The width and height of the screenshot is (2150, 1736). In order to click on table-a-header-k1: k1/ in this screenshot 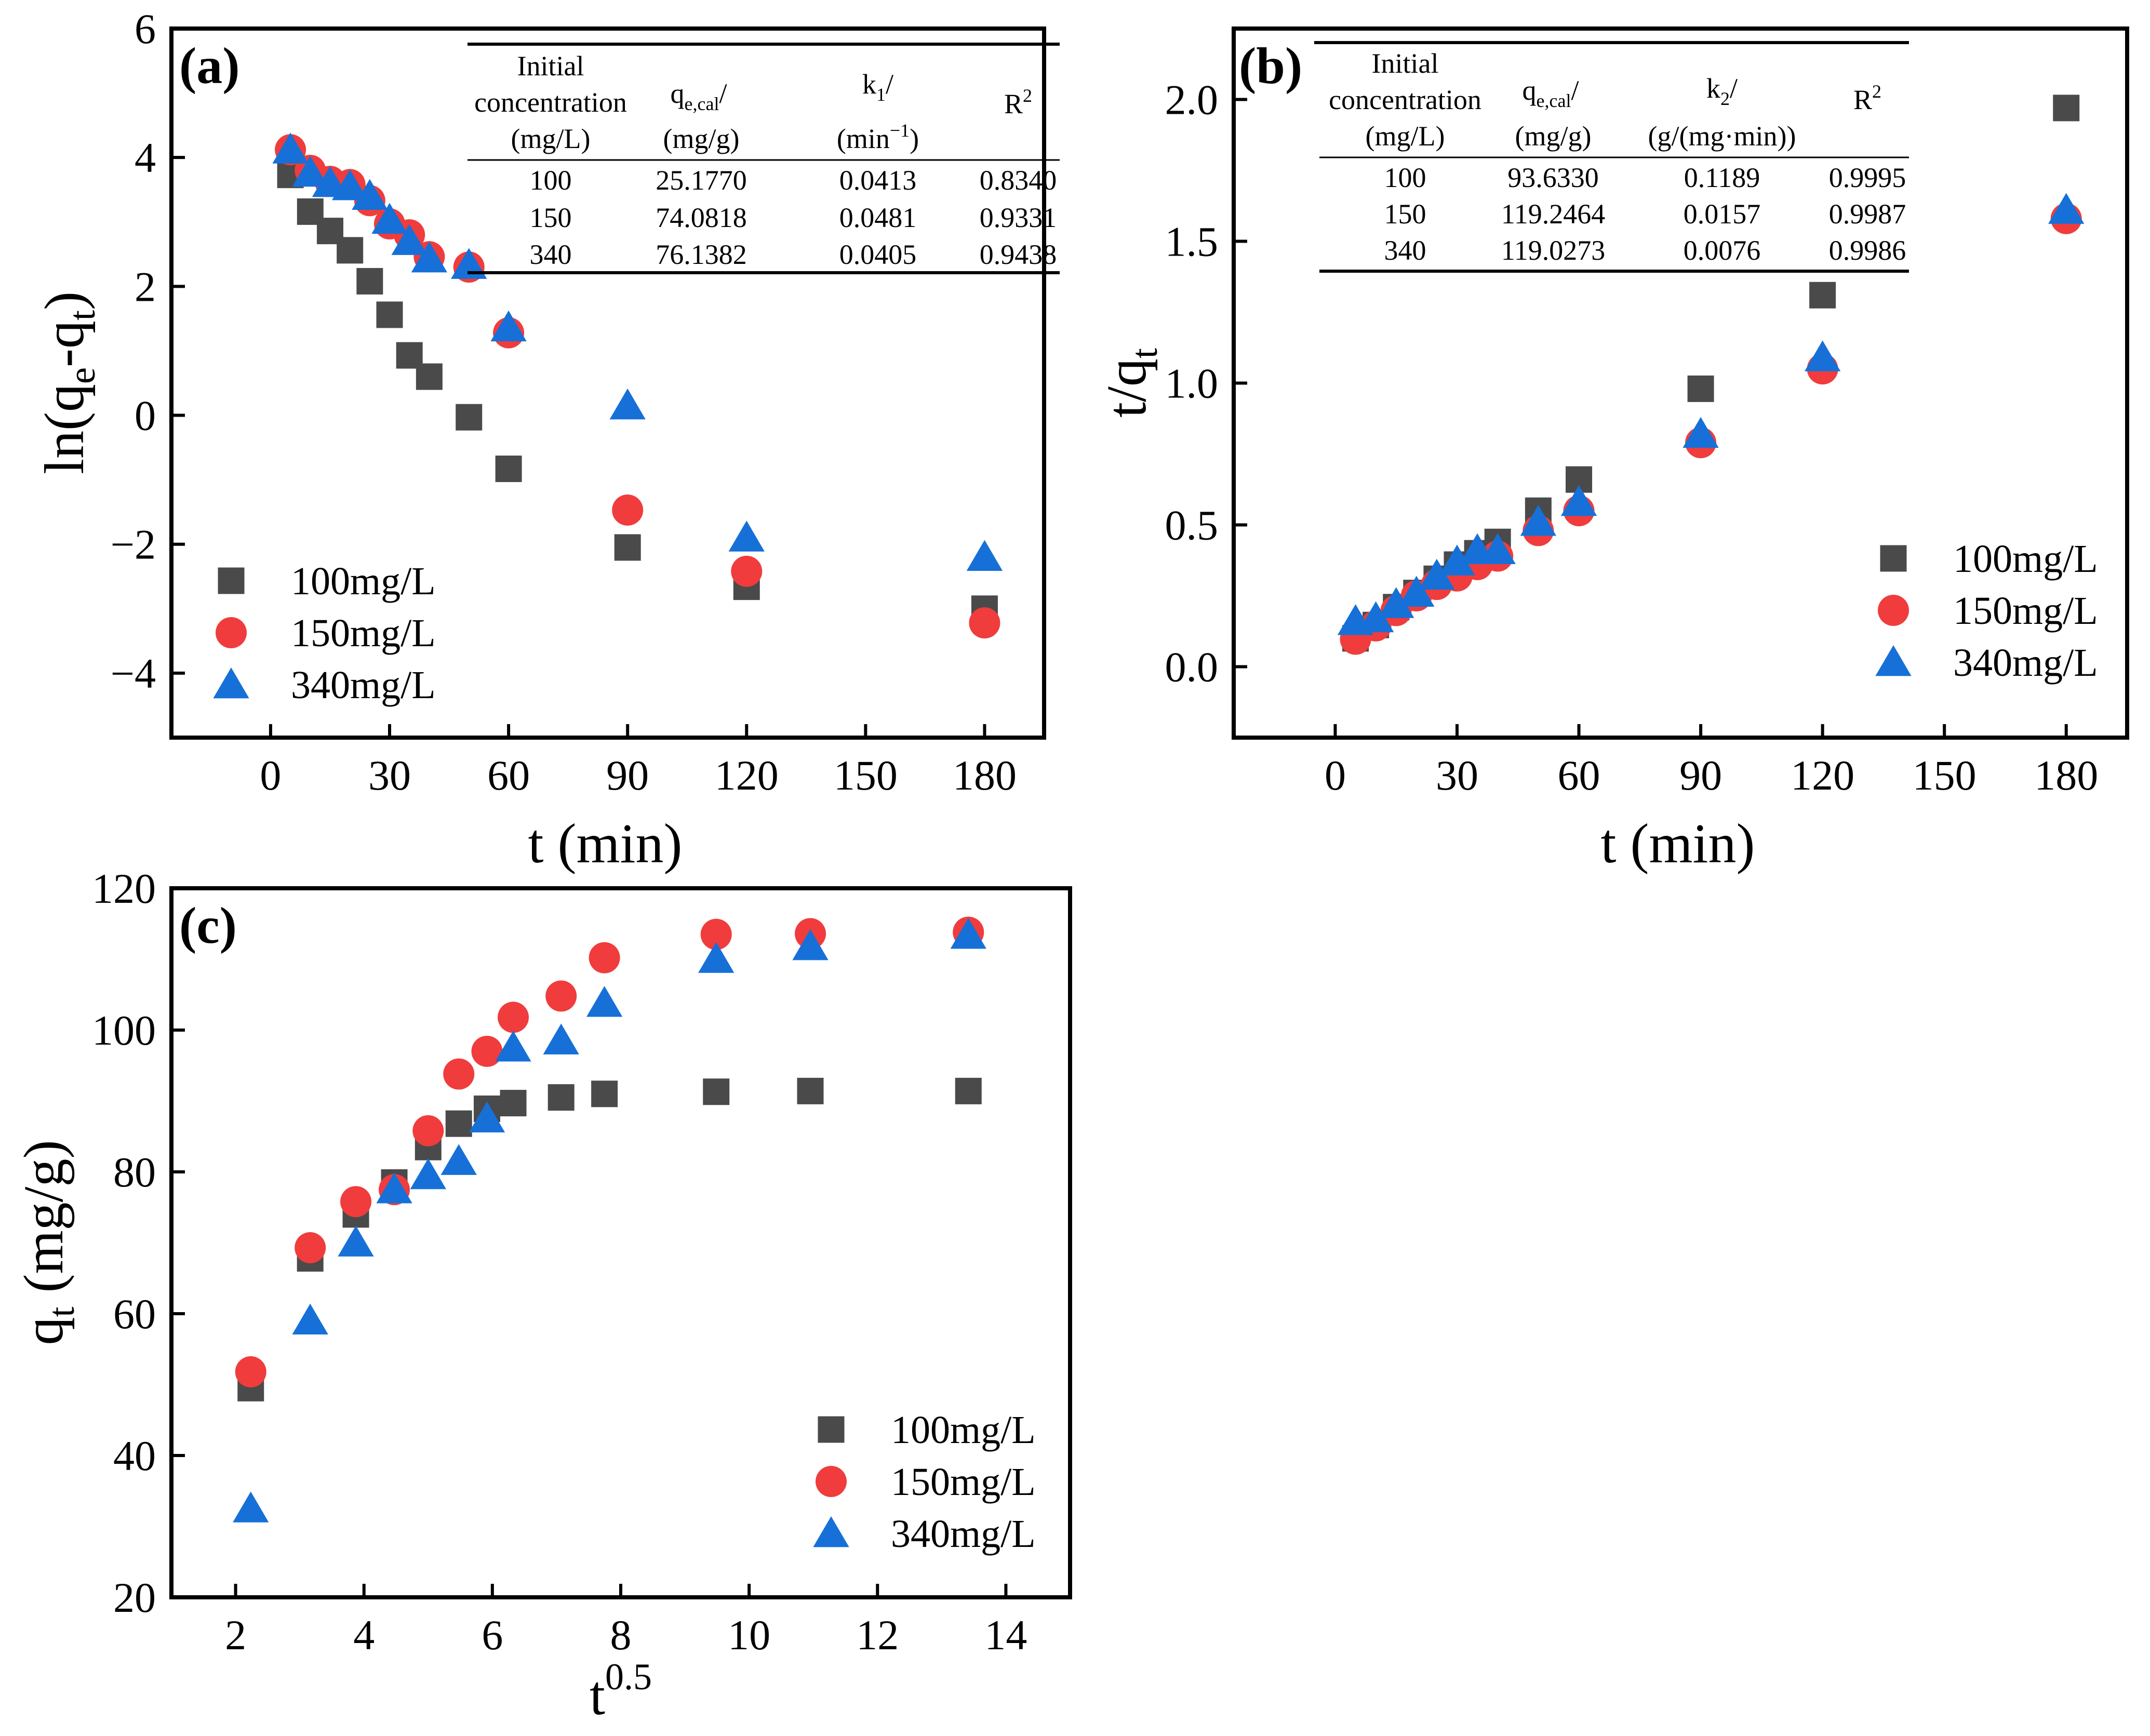, I will do `click(877, 87)`.